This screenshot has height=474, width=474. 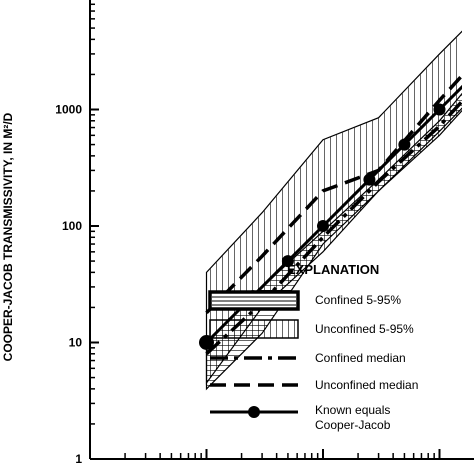 I want to click on y-tick-label: 100, so click(x=72, y=226).